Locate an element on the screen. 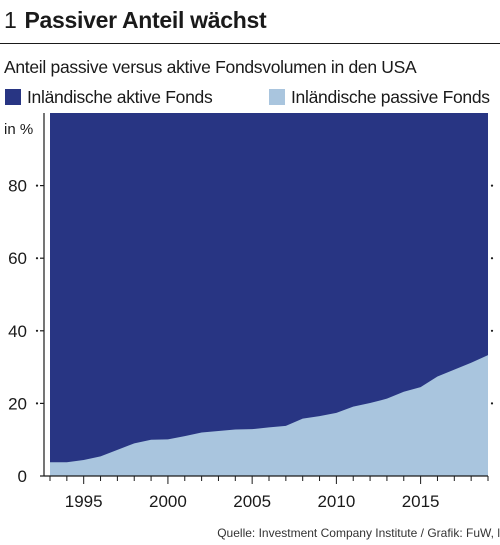 This screenshot has width=500, height=545. chart-title: Passiver Anteil wächst is located at coordinates (145, 20).